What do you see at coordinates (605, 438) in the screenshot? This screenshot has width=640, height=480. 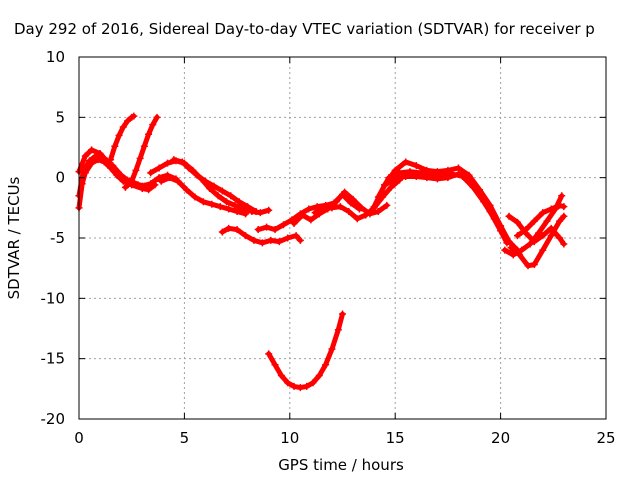 I see `x-tick-label: 25` at bounding box center [605, 438].